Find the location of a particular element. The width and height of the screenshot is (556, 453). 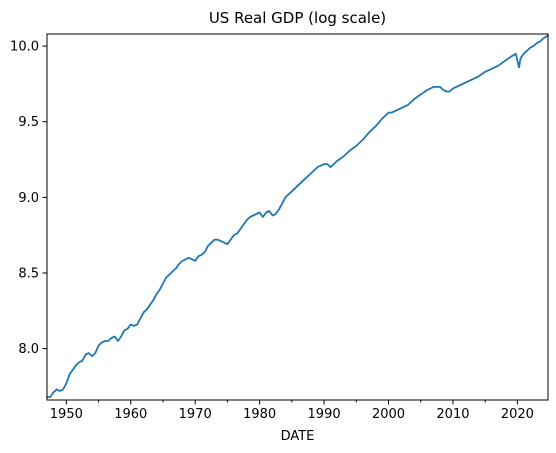

y-axis: 8.0 8.5 9.0 9.5 10.0 is located at coordinates (28, 198).